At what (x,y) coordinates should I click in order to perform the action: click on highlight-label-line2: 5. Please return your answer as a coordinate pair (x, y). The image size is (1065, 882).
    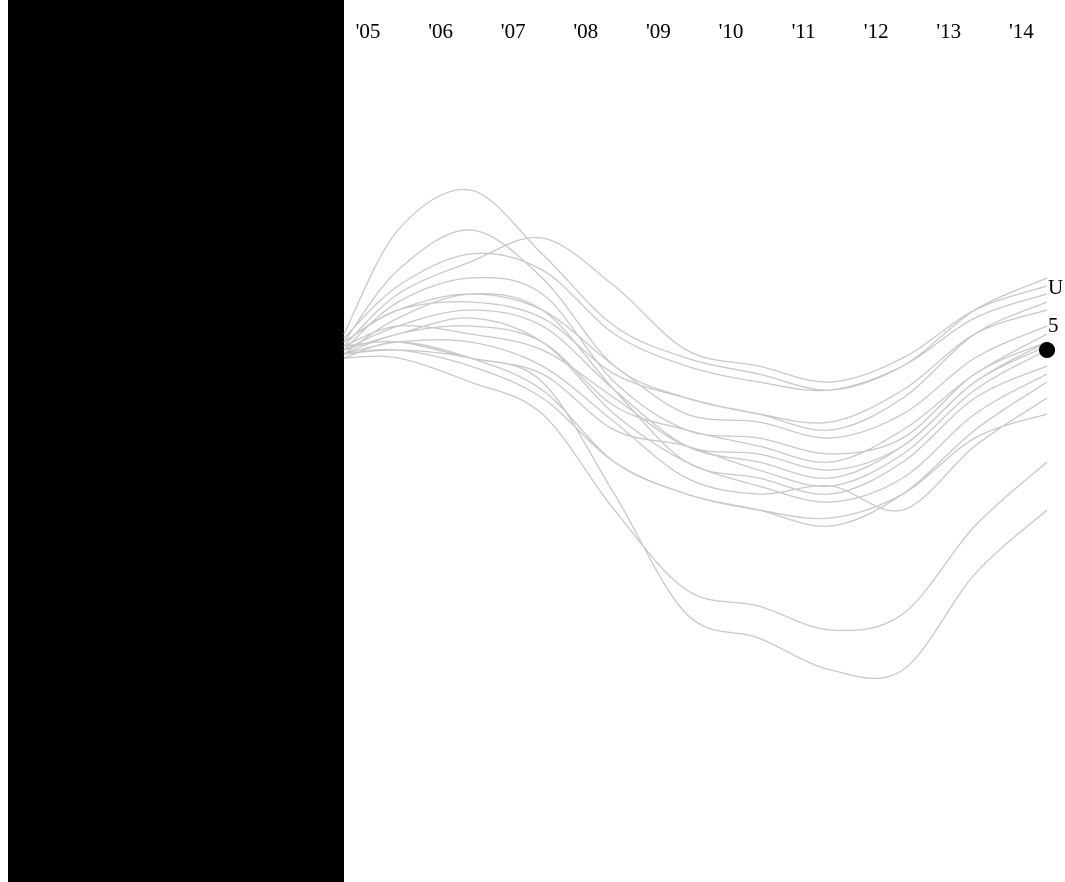
    Looking at the image, I should click on (1053, 325).